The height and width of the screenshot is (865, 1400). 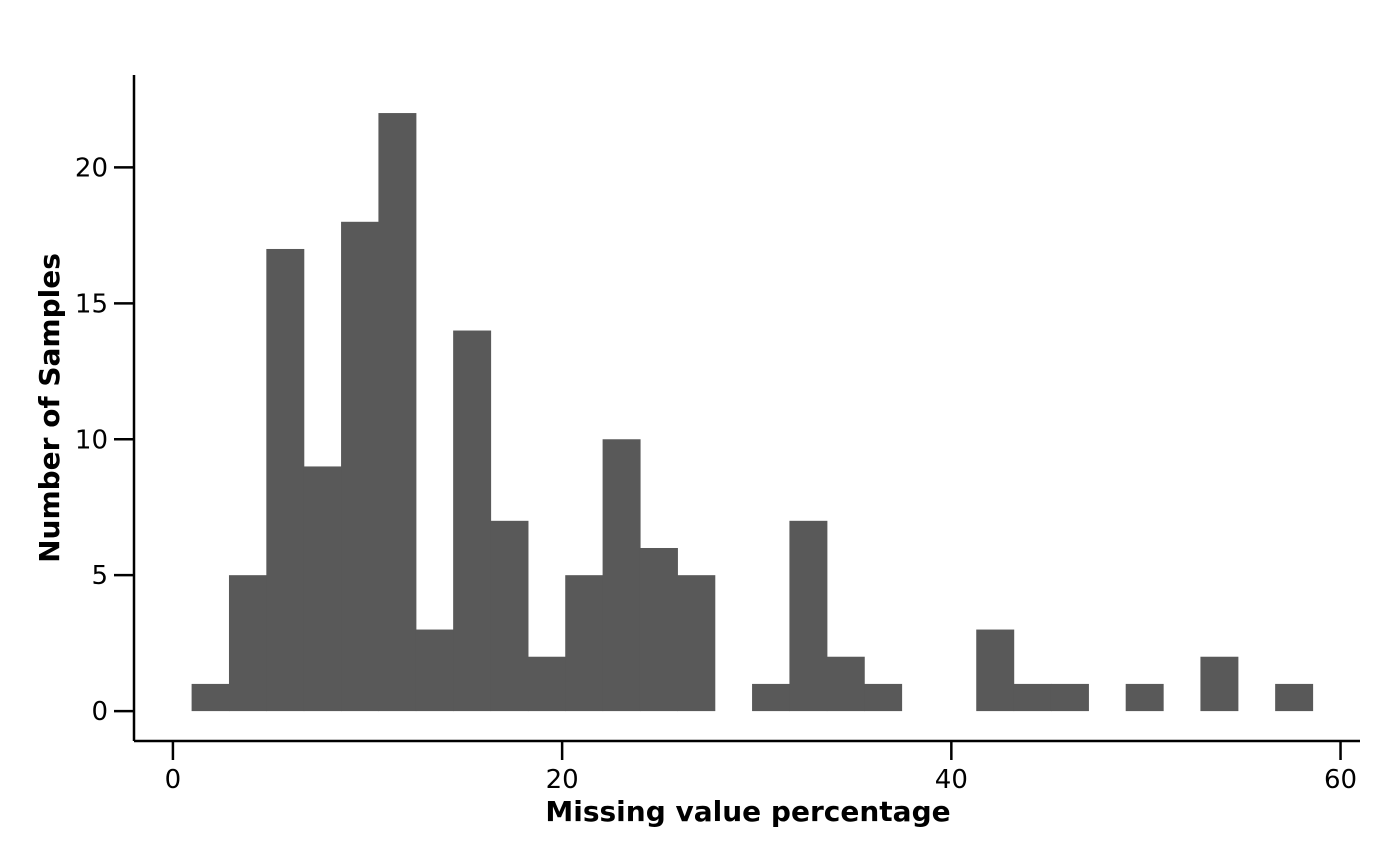 I want to click on y-tick-label: 0, so click(x=99, y=712).